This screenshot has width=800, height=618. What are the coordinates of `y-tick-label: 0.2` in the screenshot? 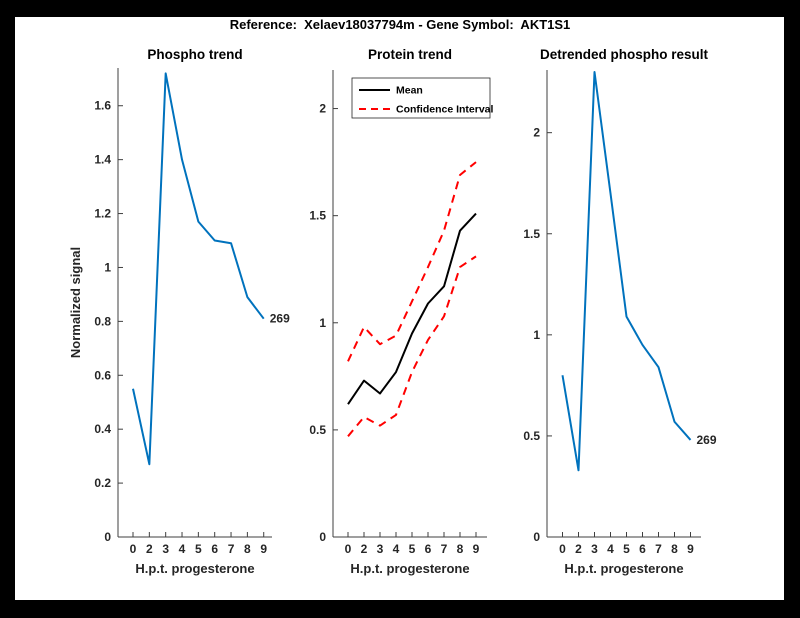 It's located at (102, 483).